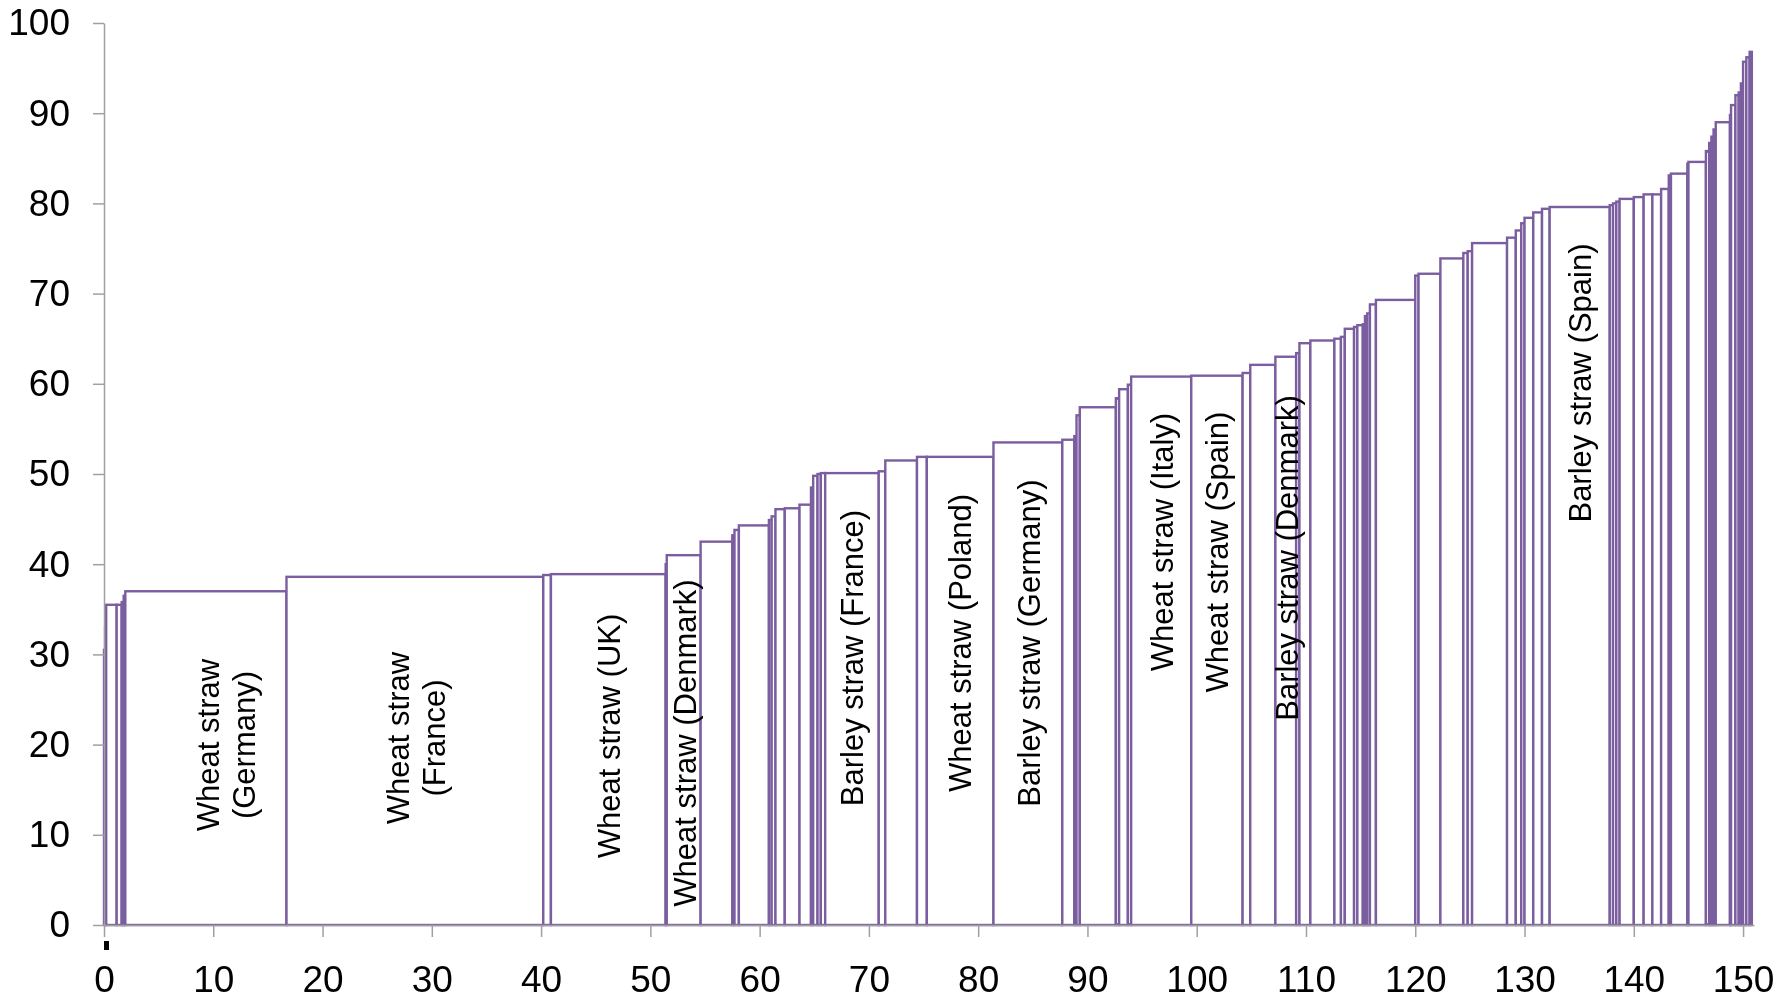 The image size is (1778, 1003). I want to click on y-tick-label: 50, so click(49, 474).